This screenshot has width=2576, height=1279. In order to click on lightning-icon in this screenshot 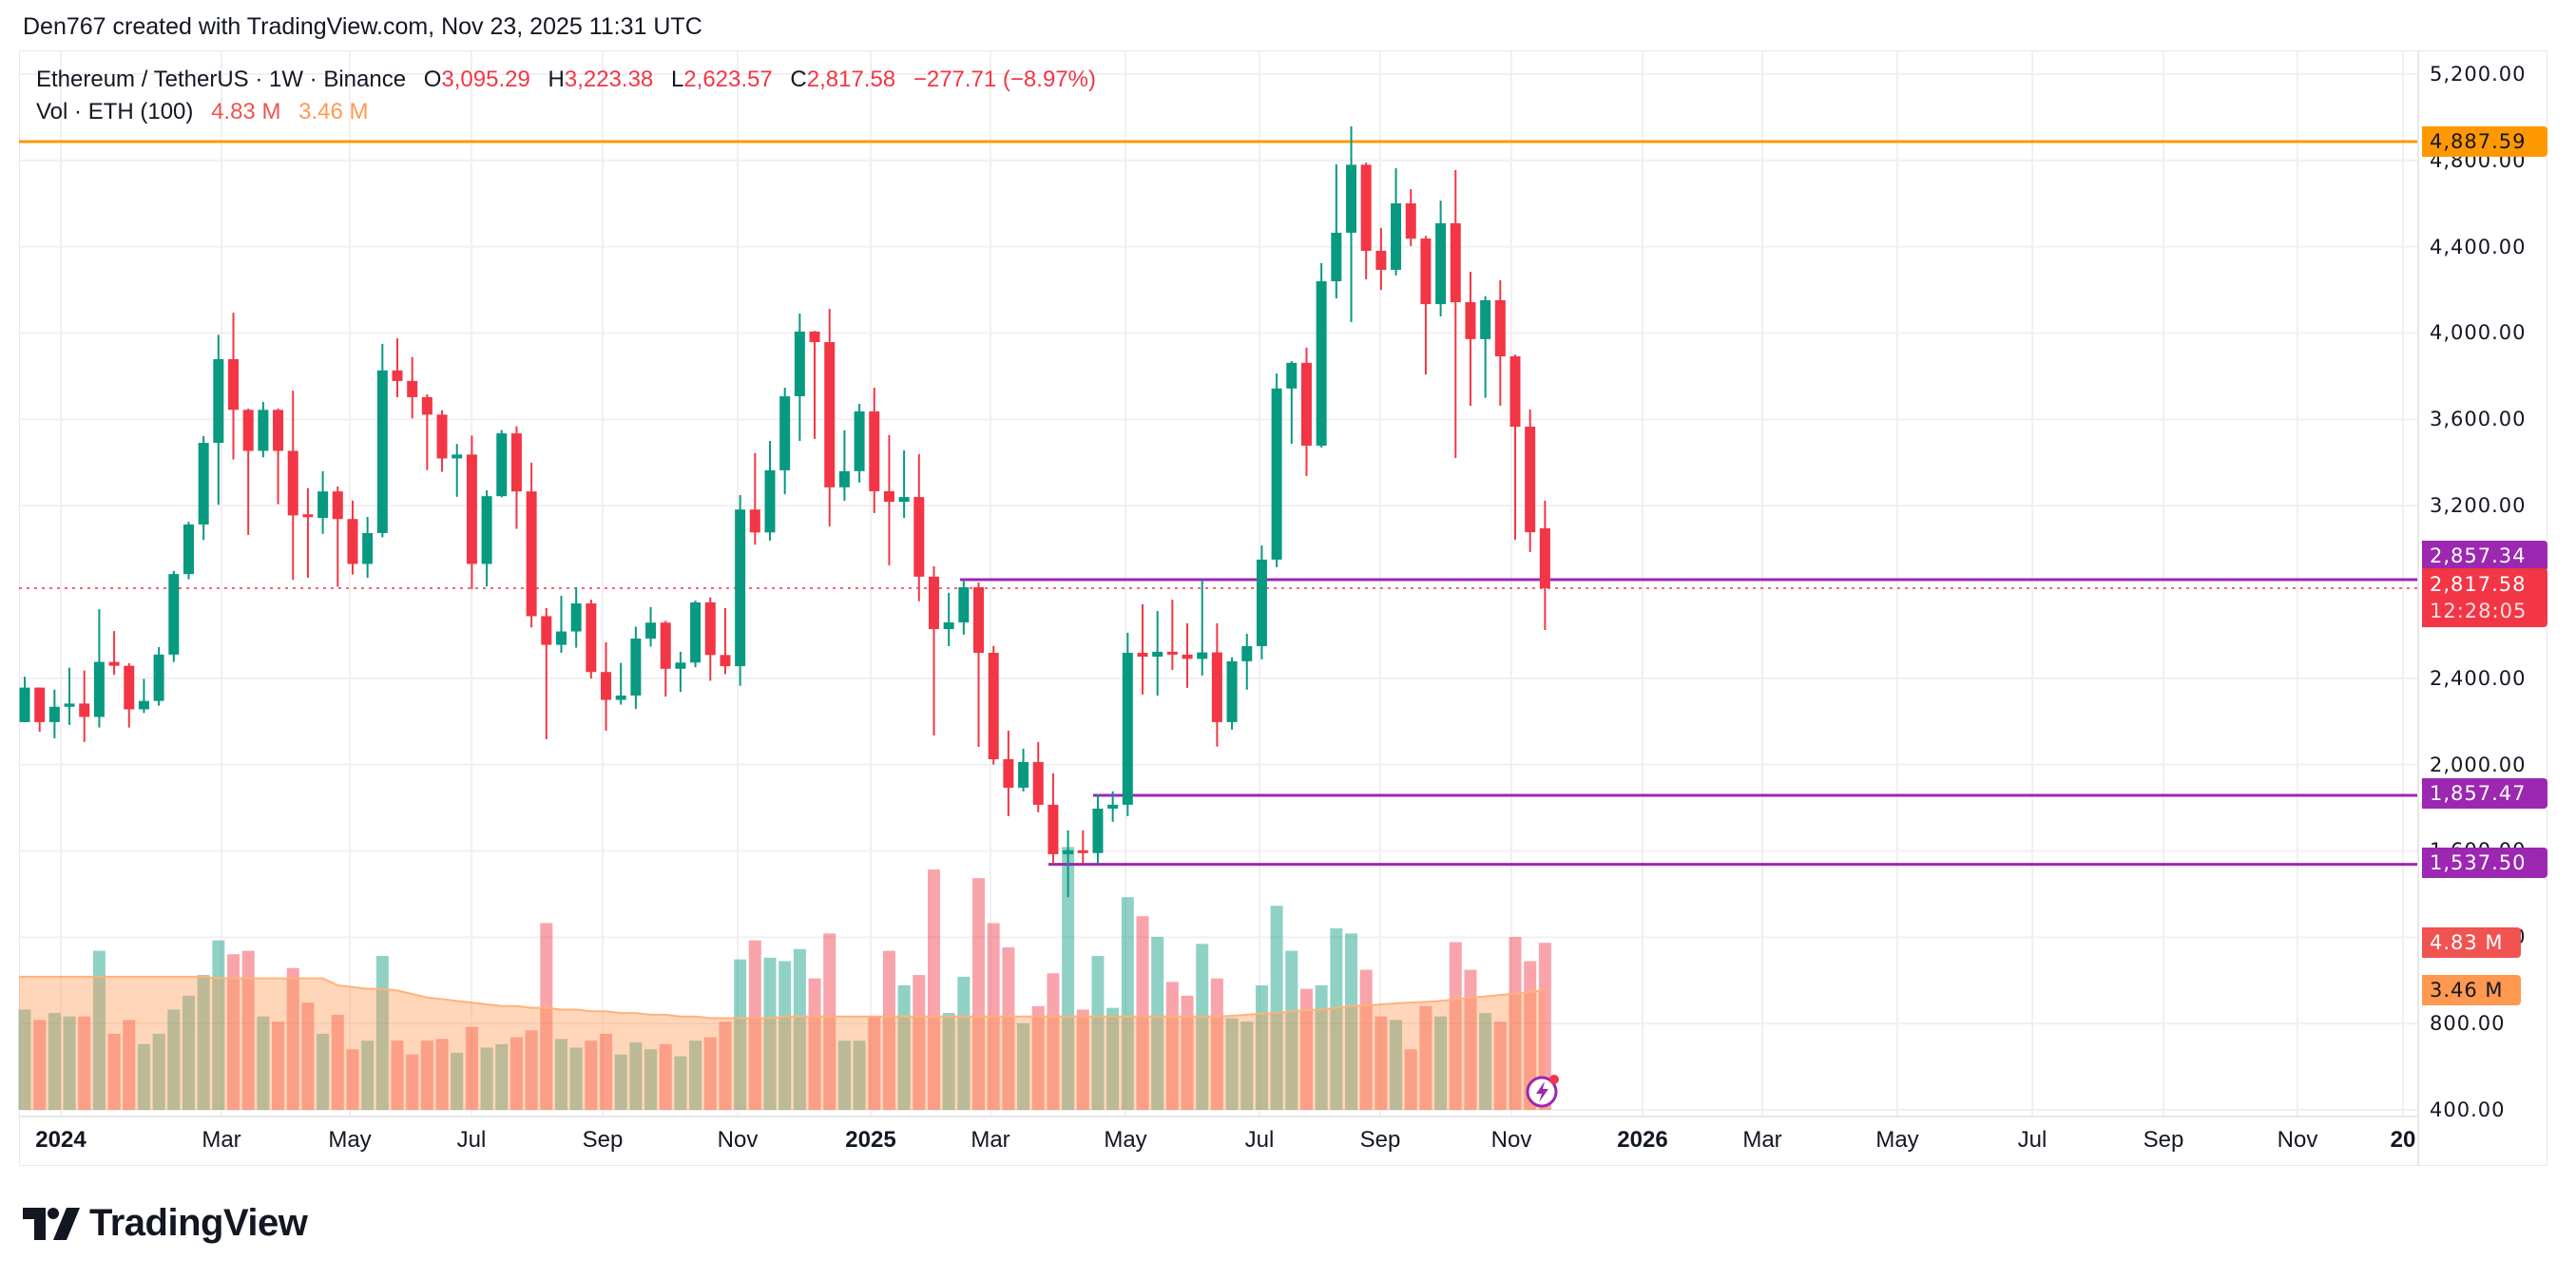, I will do `click(1544, 1090)`.